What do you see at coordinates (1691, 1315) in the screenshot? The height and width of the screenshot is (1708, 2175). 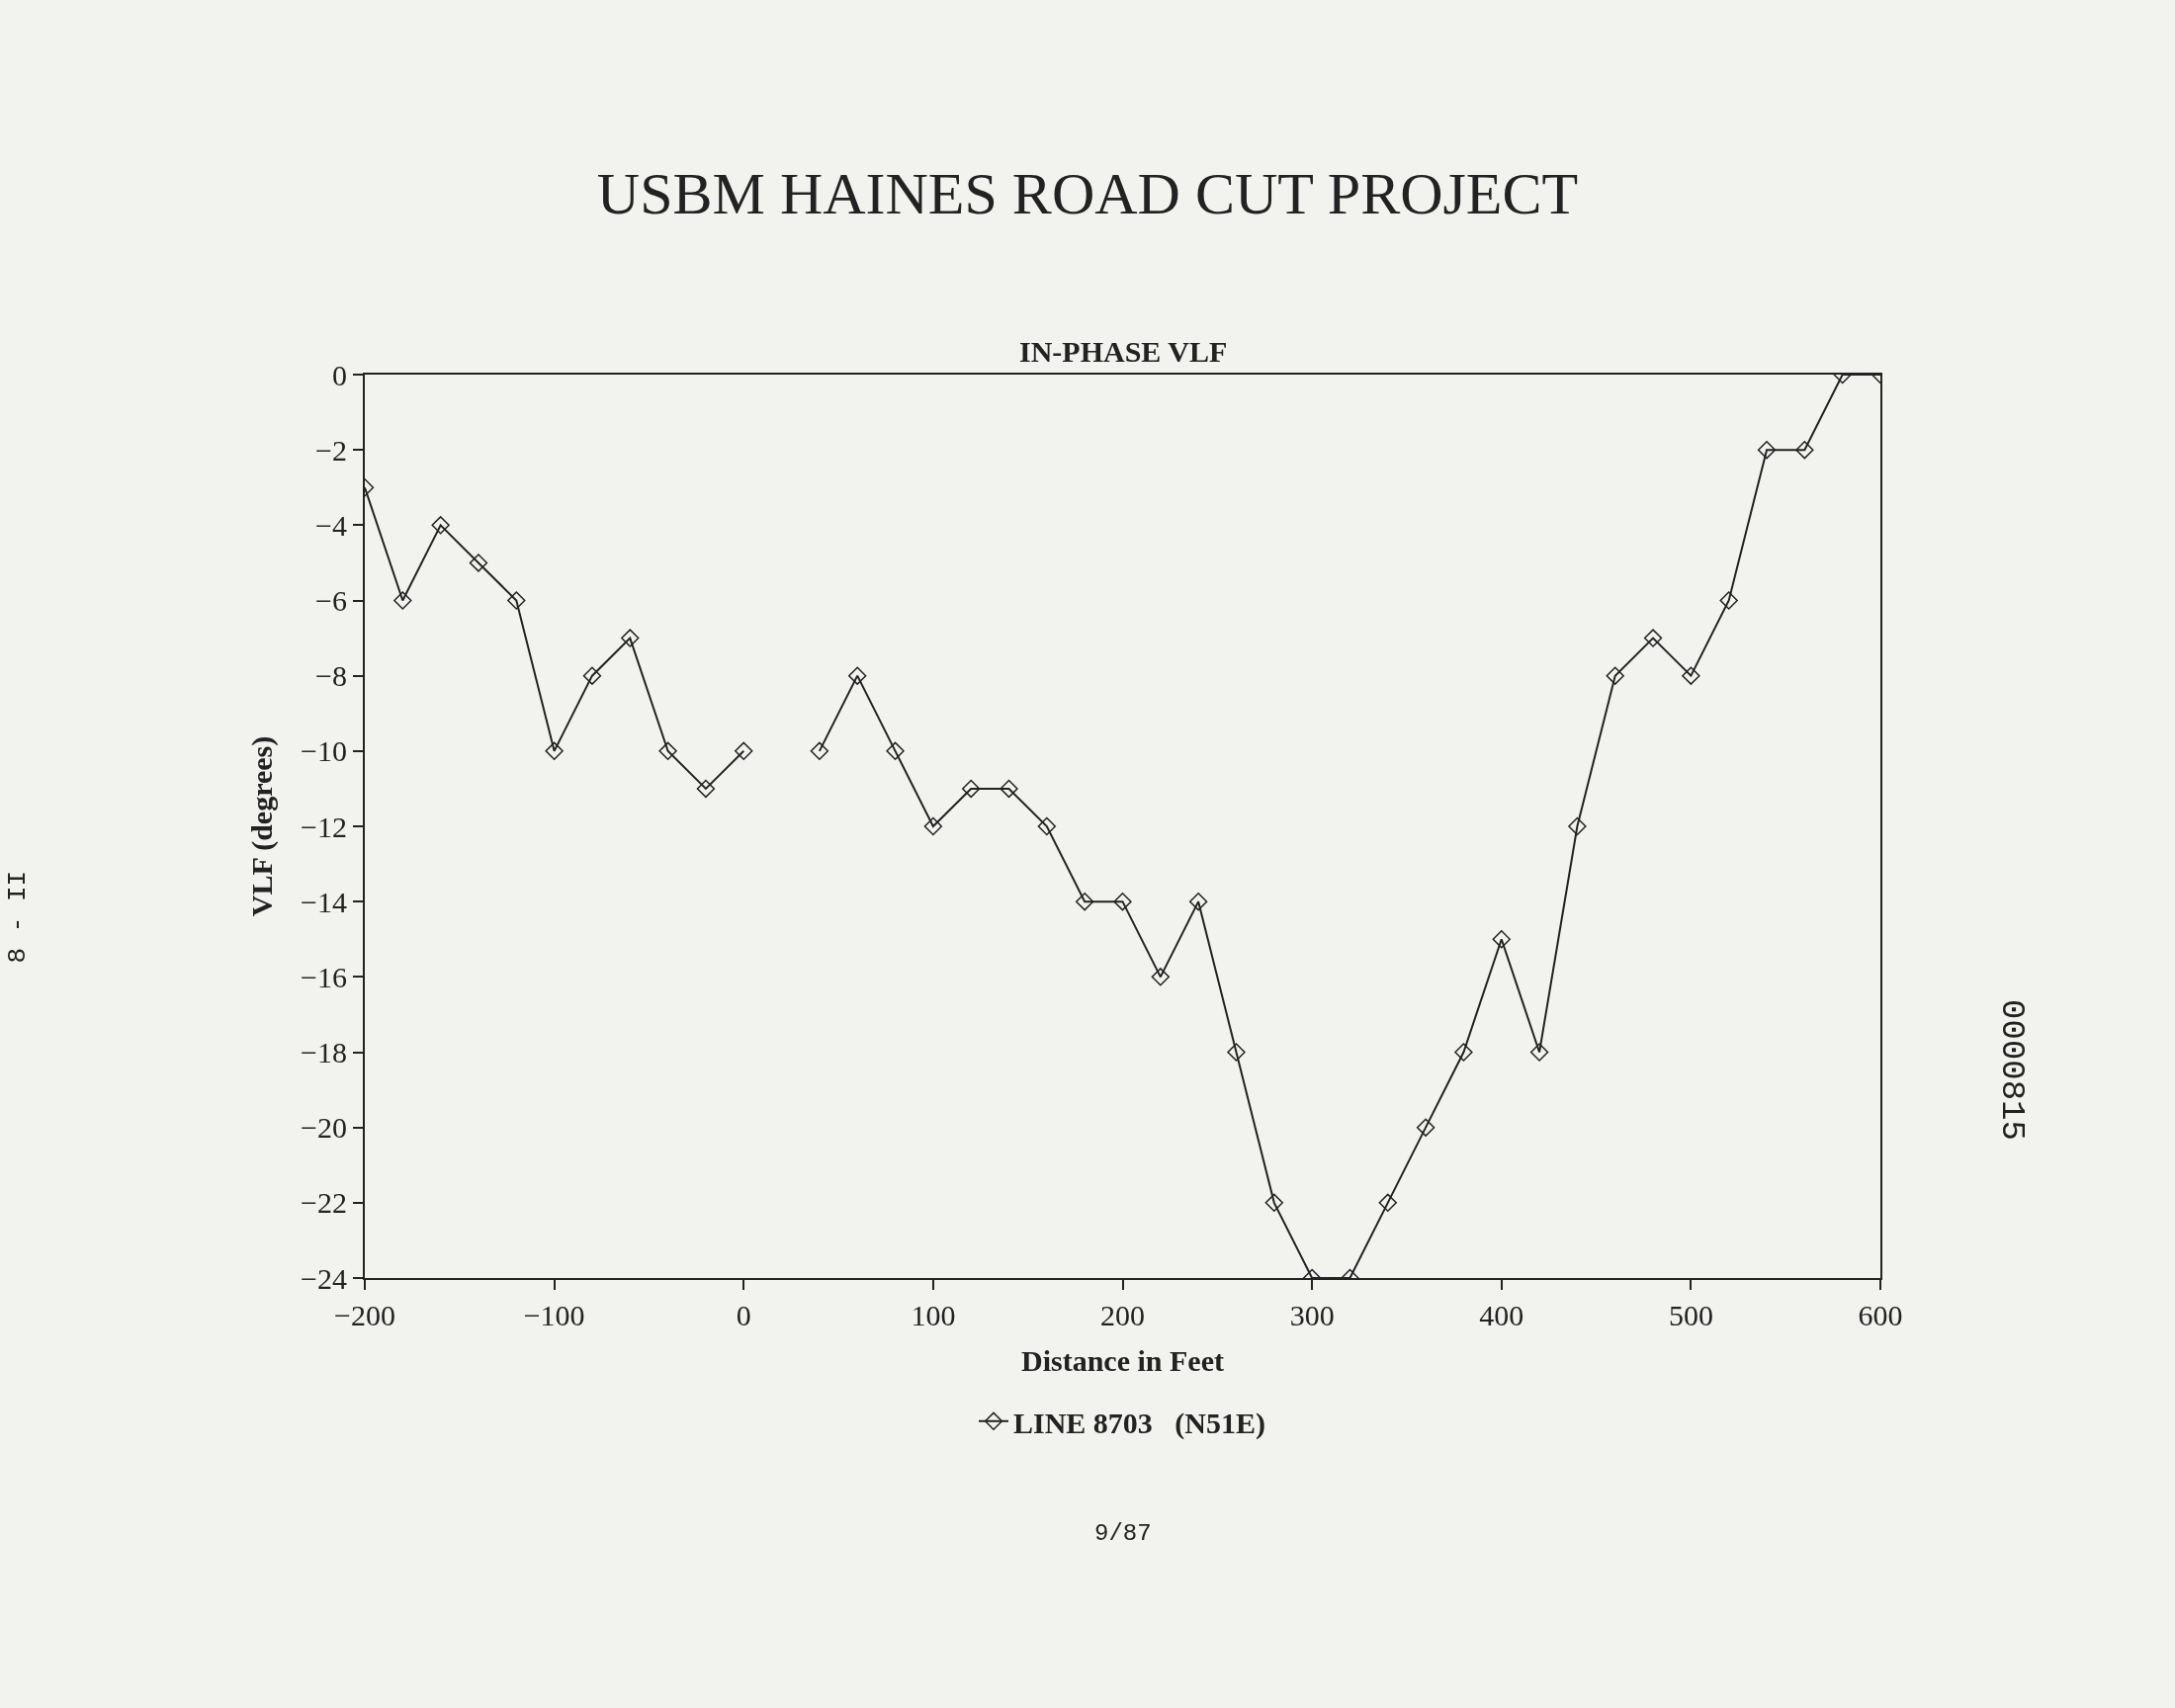 I see `x-tick-label: 500` at bounding box center [1691, 1315].